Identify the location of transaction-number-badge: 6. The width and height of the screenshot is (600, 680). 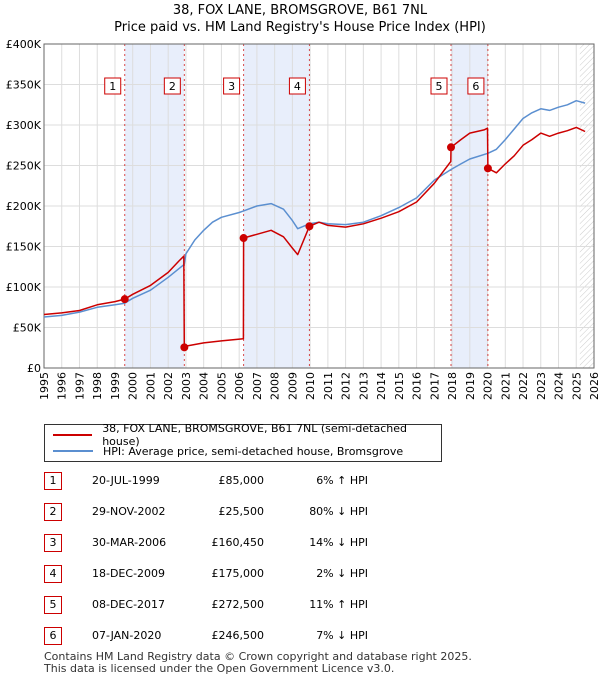
(53, 636).